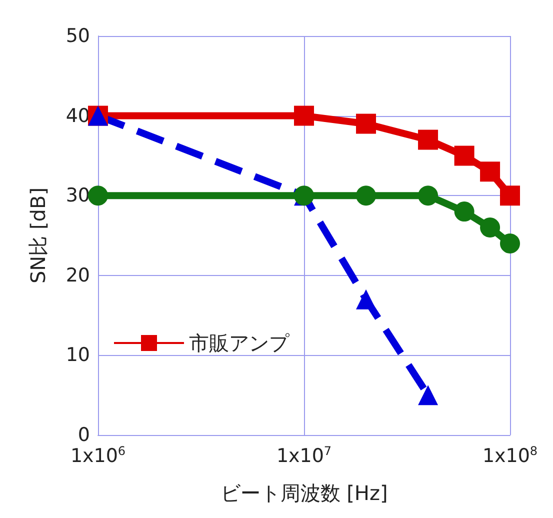  What do you see at coordinates (38, 235) in the screenshot?
I see `y-axis-title: SN比 [dB]` at bounding box center [38, 235].